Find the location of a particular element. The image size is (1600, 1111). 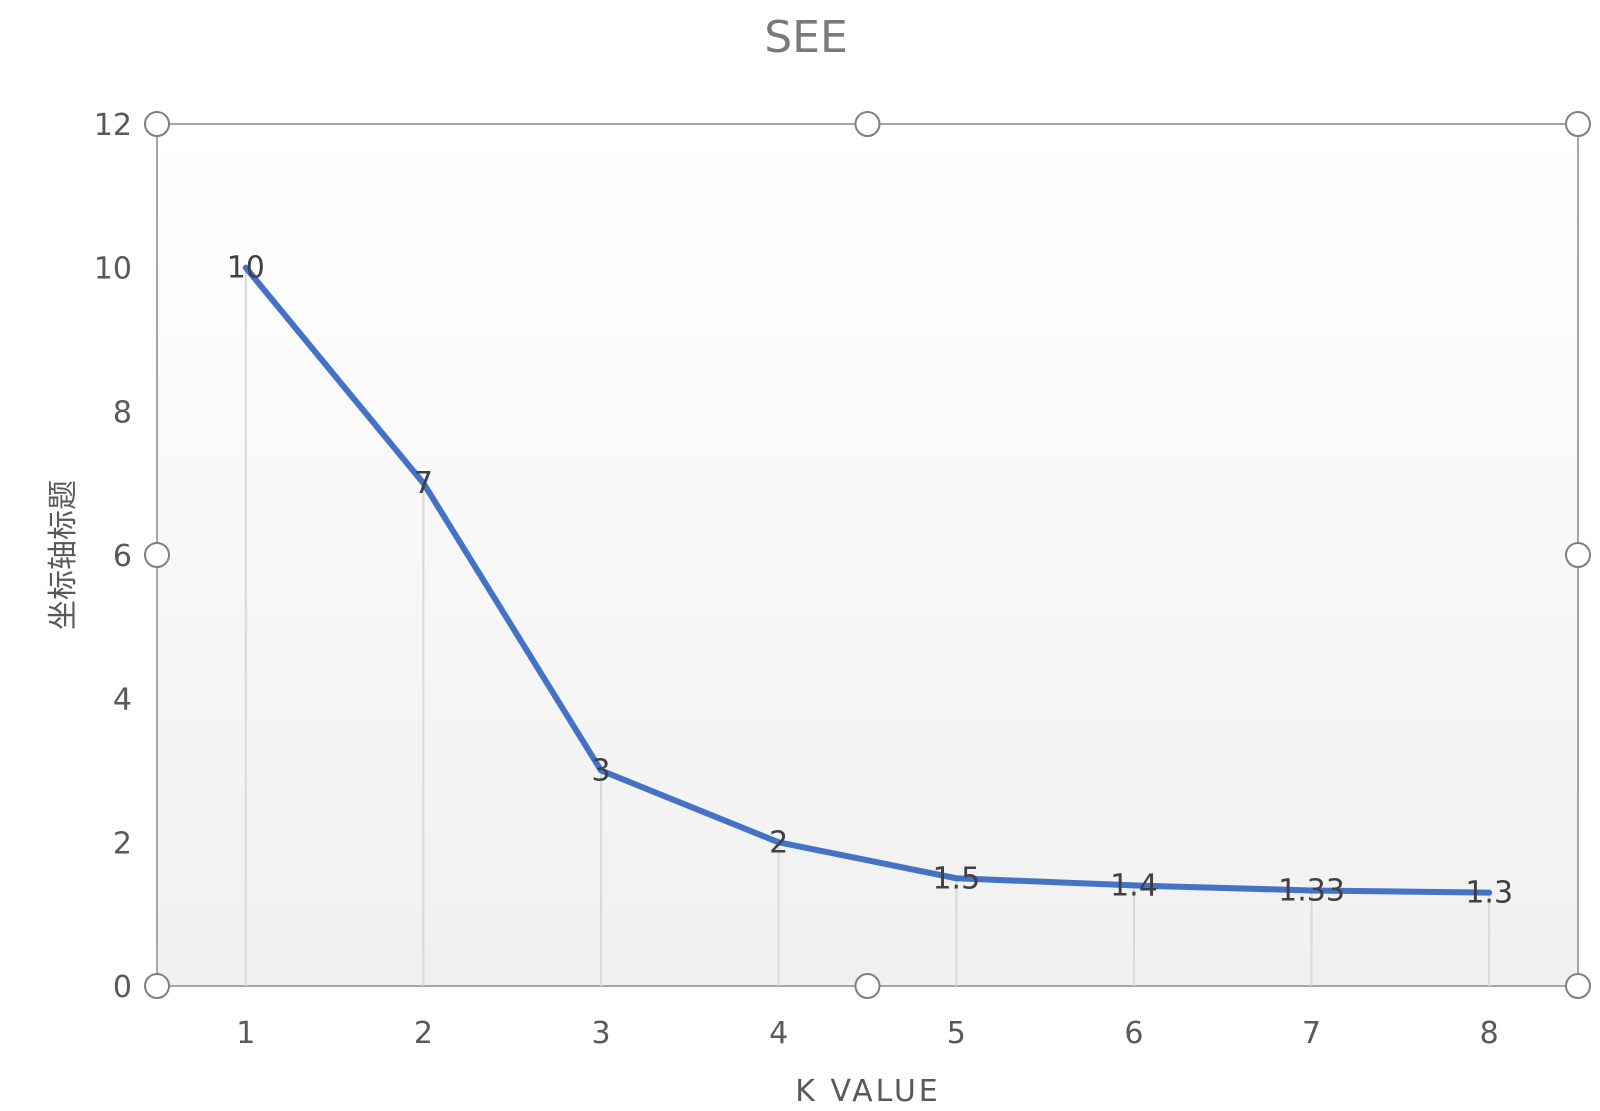

y-tick-label: 12 is located at coordinates (113, 125).